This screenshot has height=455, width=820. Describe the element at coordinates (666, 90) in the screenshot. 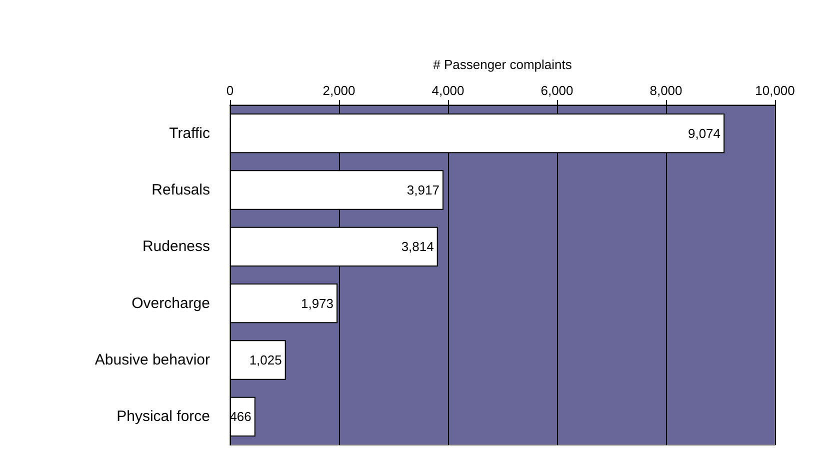

I see `x-tick-label: 8,000` at that location.